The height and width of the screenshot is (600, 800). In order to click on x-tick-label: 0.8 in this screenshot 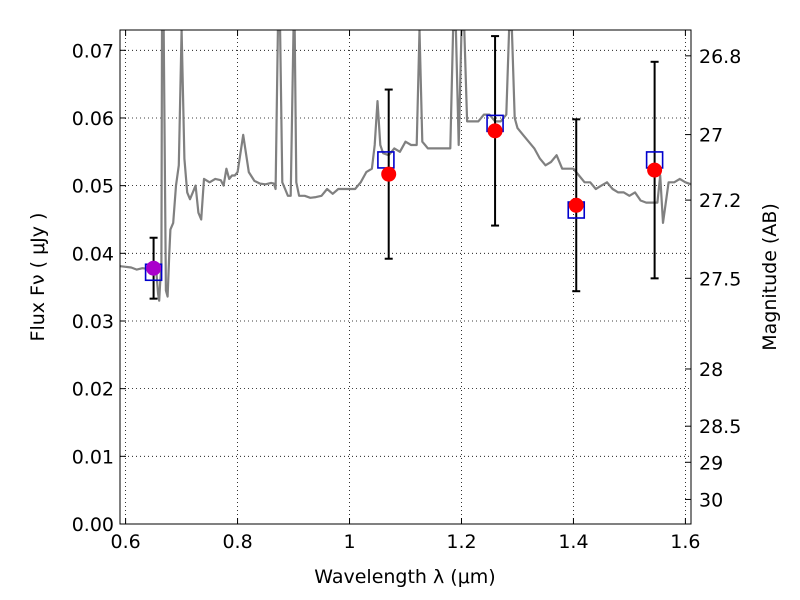, I will do `click(237, 542)`.